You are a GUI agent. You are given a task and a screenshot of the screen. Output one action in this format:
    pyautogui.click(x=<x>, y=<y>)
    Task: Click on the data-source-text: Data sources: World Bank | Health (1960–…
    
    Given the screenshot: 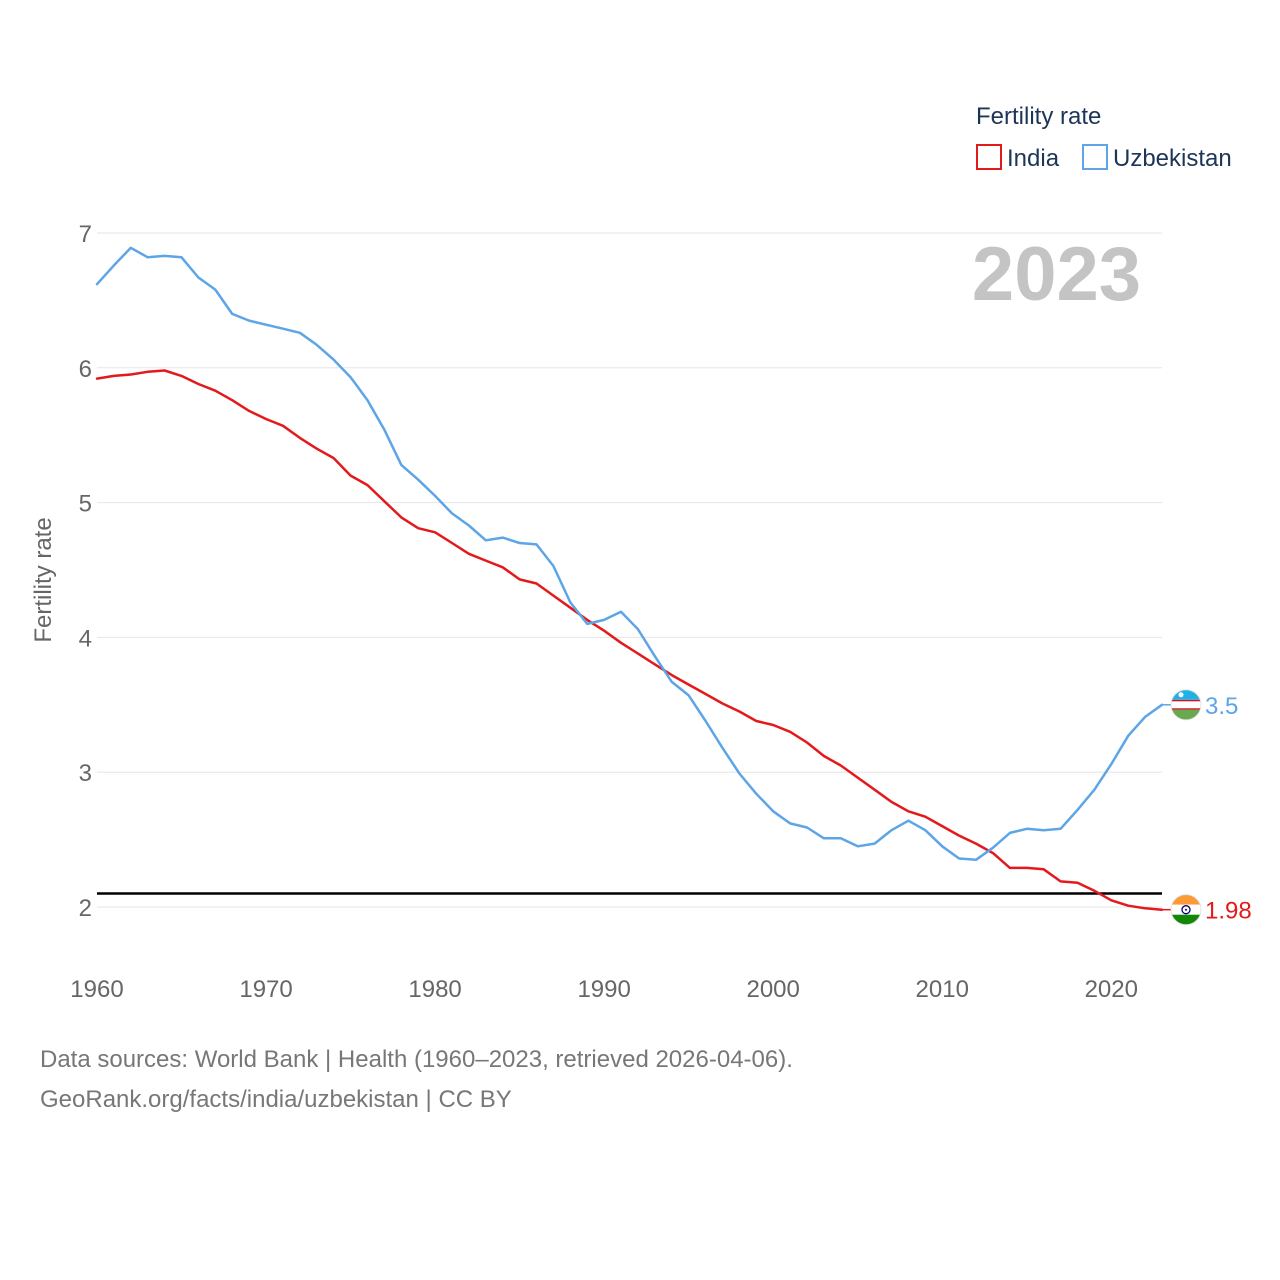 What is the action you would take?
    pyautogui.click(x=416, y=1059)
    